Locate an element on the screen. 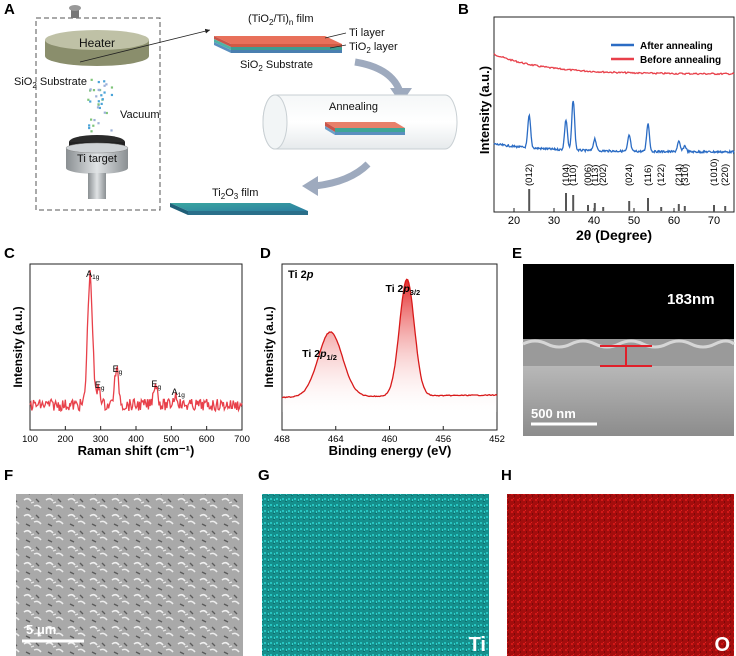 This screenshot has width=736, height=656. xrd-series-after-annealing is located at coordinates (614, 127).